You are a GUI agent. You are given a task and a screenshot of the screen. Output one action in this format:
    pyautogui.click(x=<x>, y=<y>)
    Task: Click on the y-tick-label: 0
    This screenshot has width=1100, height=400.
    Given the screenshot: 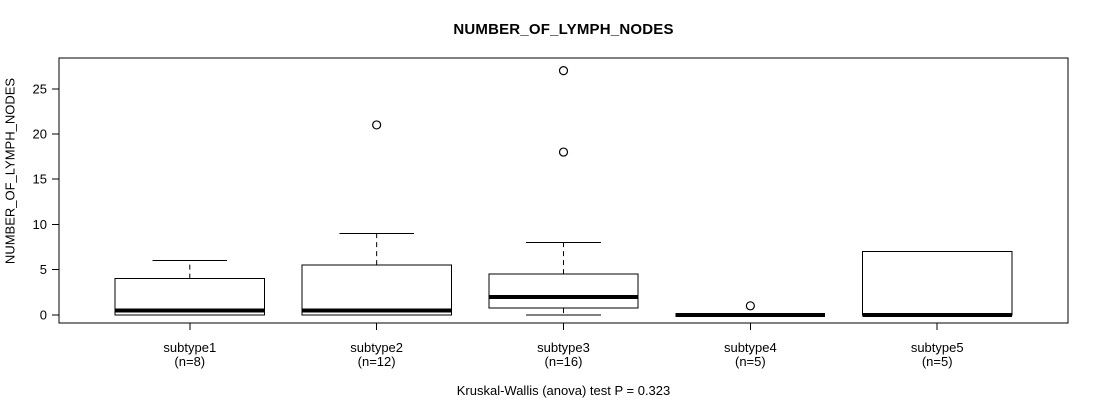 What is the action you would take?
    pyautogui.click(x=43, y=314)
    